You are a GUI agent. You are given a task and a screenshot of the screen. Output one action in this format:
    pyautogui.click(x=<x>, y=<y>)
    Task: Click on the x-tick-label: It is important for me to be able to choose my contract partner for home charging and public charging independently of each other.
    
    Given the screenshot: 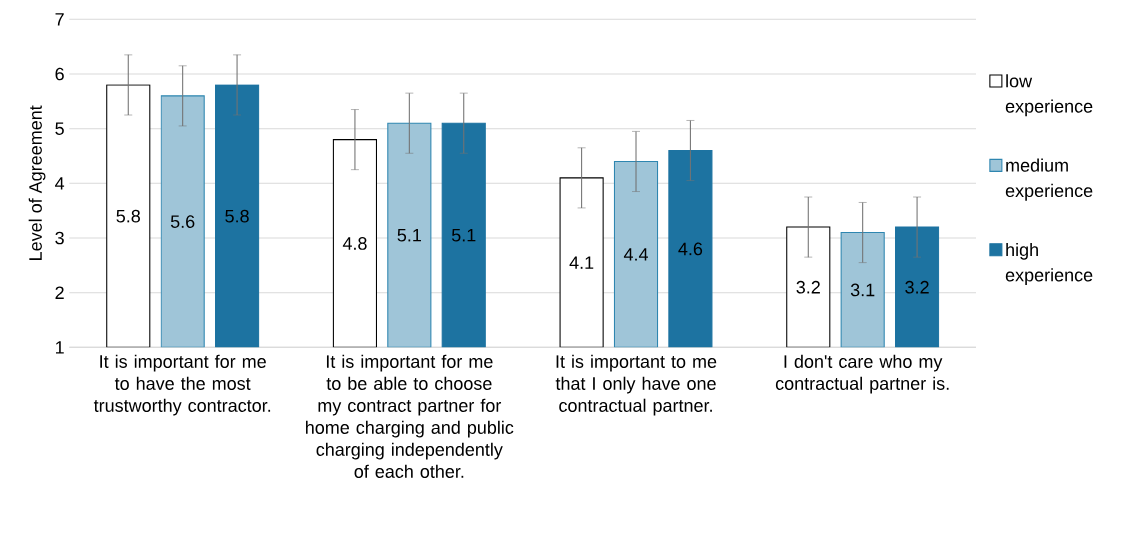 What is the action you would take?
    pyautogui.click(x=410, y=416)
    